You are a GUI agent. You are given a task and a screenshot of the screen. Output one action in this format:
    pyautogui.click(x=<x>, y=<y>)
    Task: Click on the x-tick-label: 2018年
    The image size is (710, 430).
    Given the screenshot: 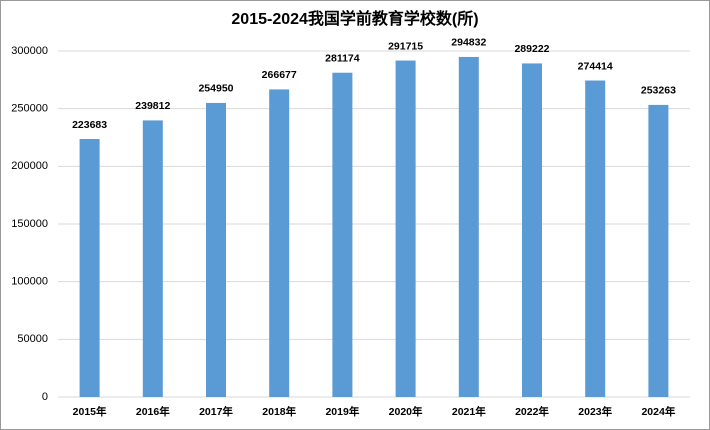 What is the action you would take?
    pyautogui.click(x=279, y=411)
    